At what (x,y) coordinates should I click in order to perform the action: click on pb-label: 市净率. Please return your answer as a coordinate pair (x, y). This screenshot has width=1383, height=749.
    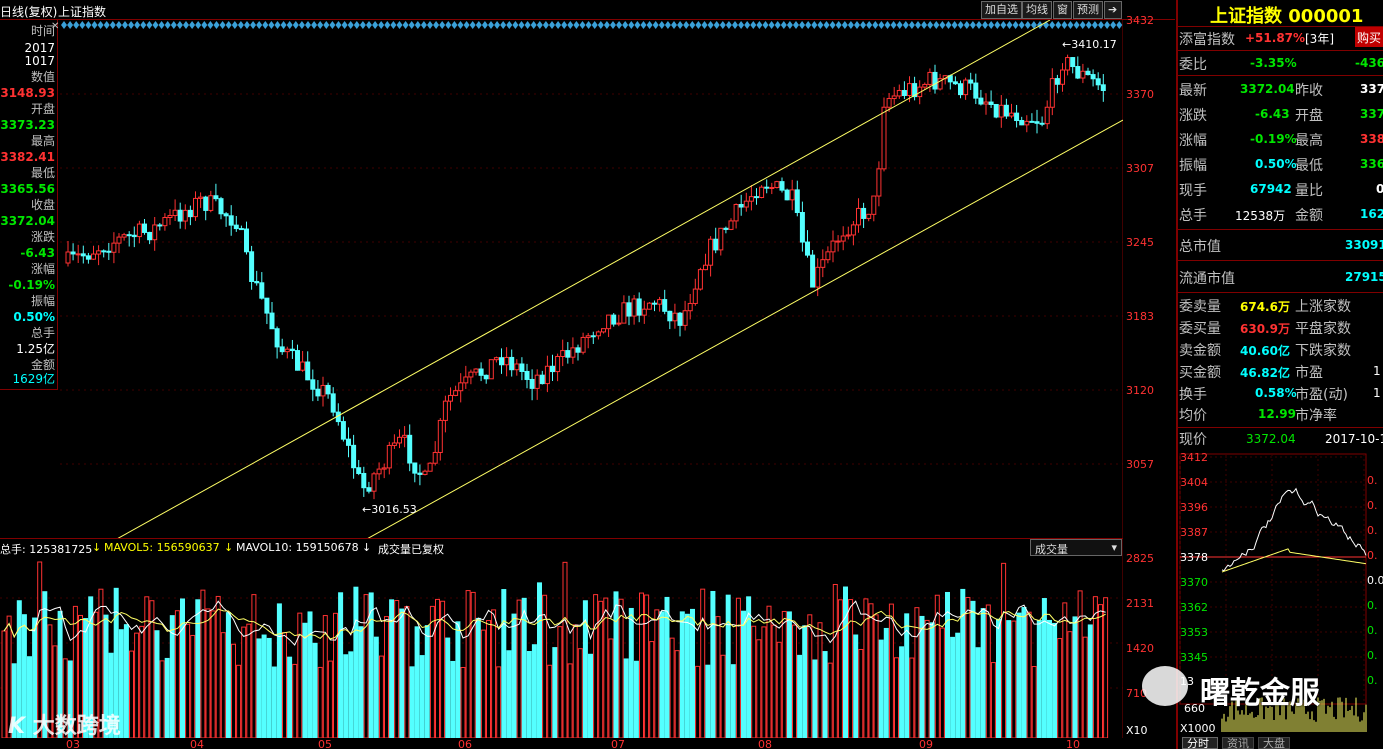
    Looking at the image, I should click on (1316, 416).